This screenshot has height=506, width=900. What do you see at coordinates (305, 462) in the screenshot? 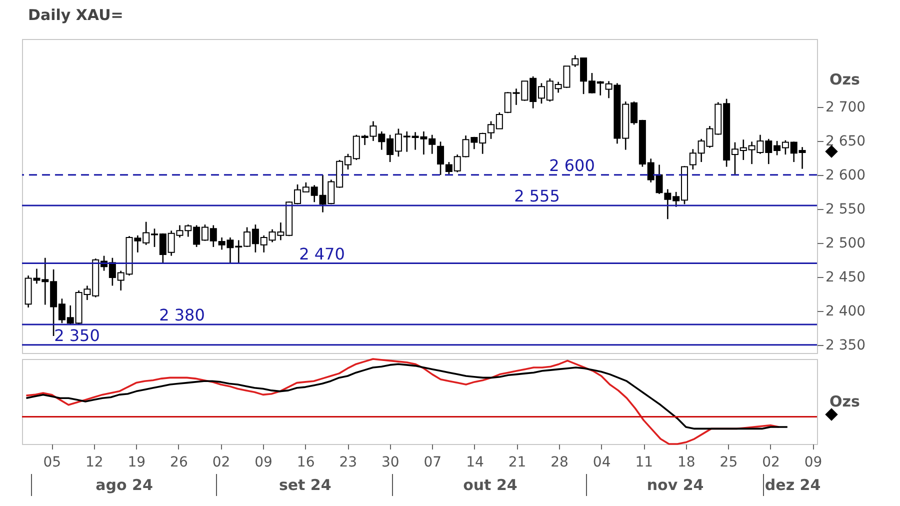
I see `x-tick-label: 16` at bounding box center [305, 462].